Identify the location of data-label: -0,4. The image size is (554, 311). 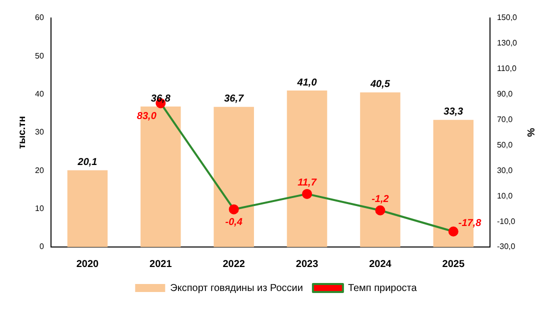
(234, 222).